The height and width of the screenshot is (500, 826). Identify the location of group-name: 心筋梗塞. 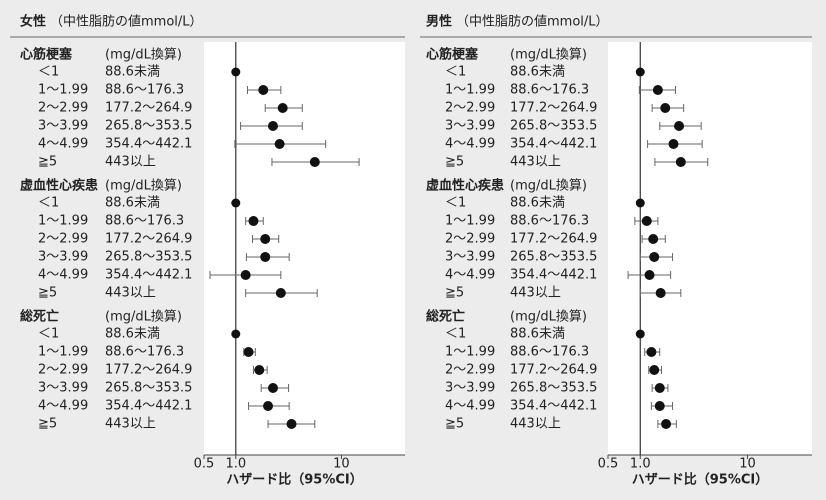
(452, 55).